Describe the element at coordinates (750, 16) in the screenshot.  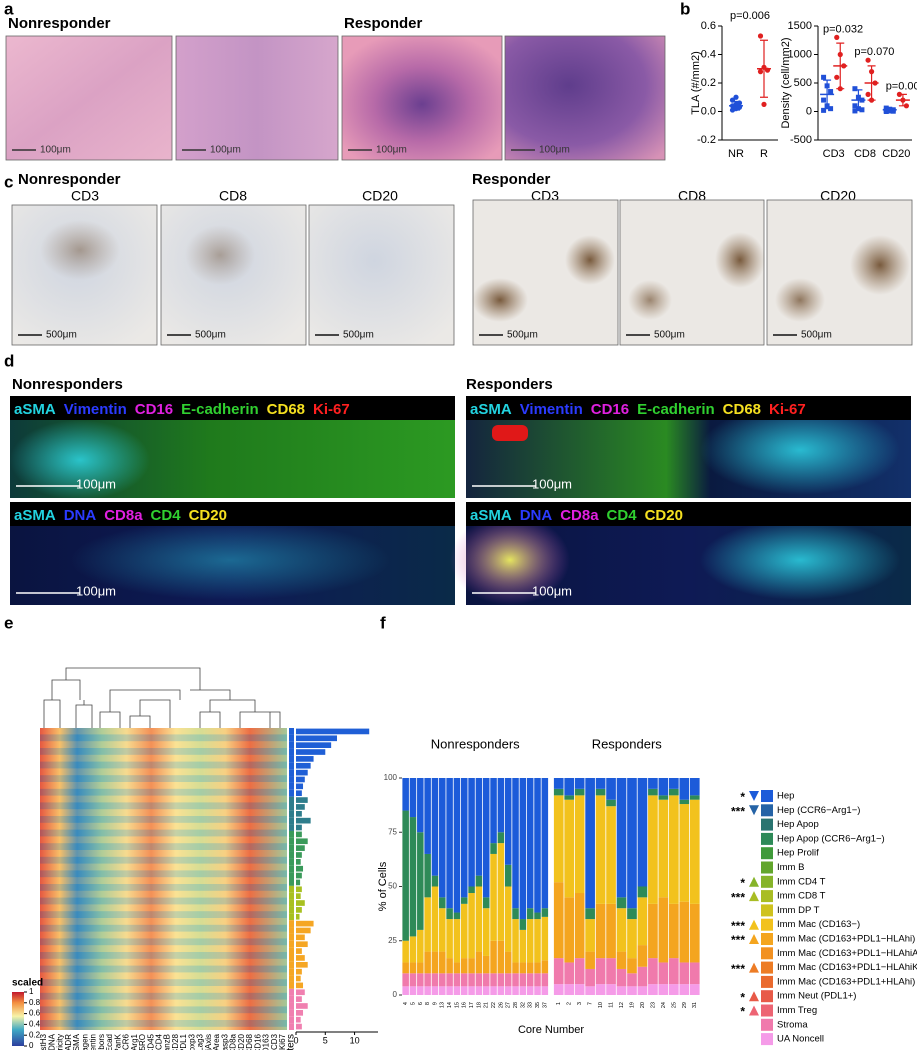
I see `p-value: p=0.006` at that location.